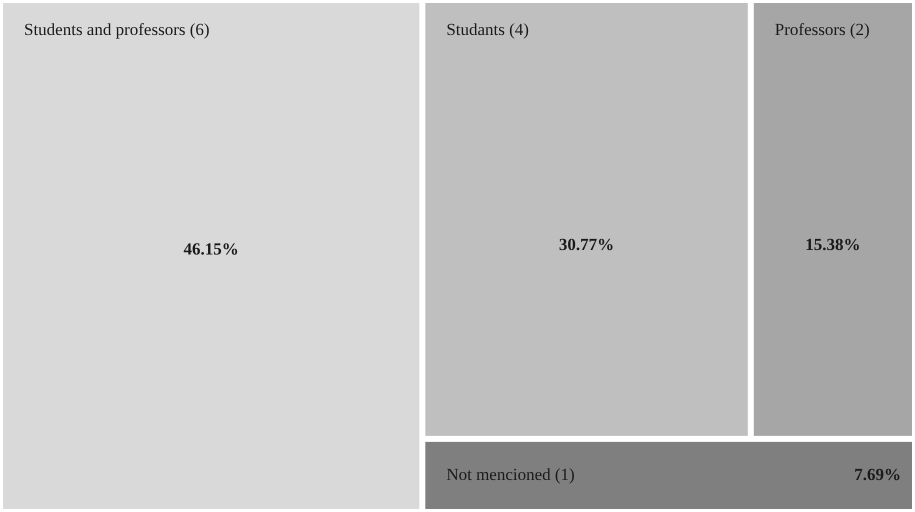  Describe the element at coordinates (877, 474) in the screenshot. I see `data-label: 7.69%` at that location.